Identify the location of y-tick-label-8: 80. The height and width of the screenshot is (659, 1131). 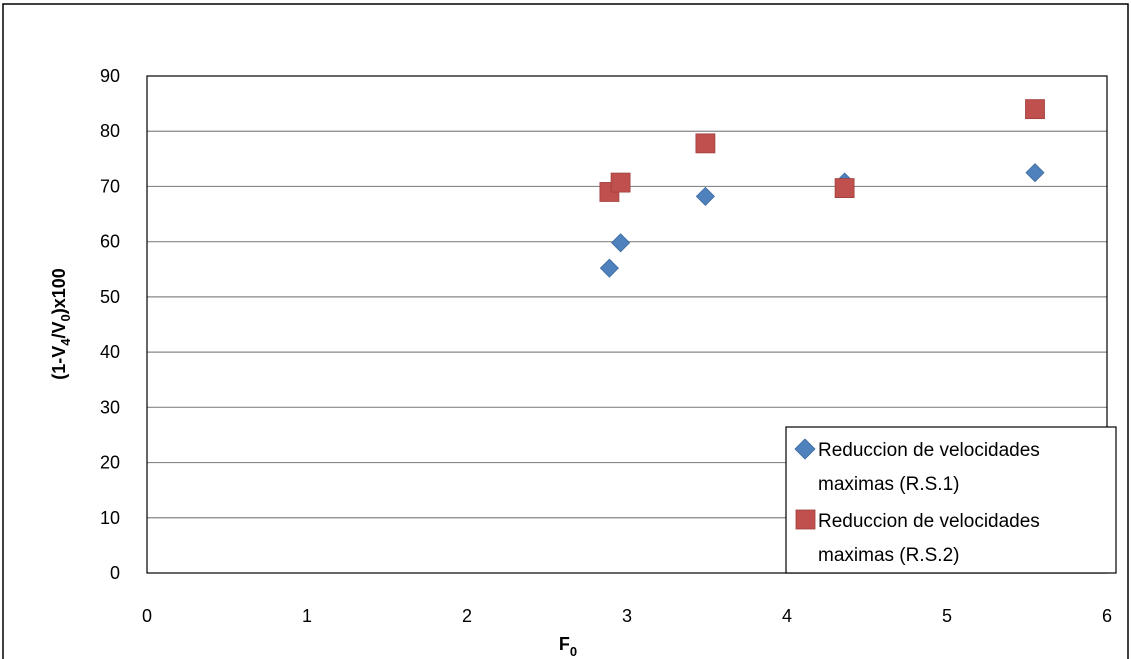
(110, 131).